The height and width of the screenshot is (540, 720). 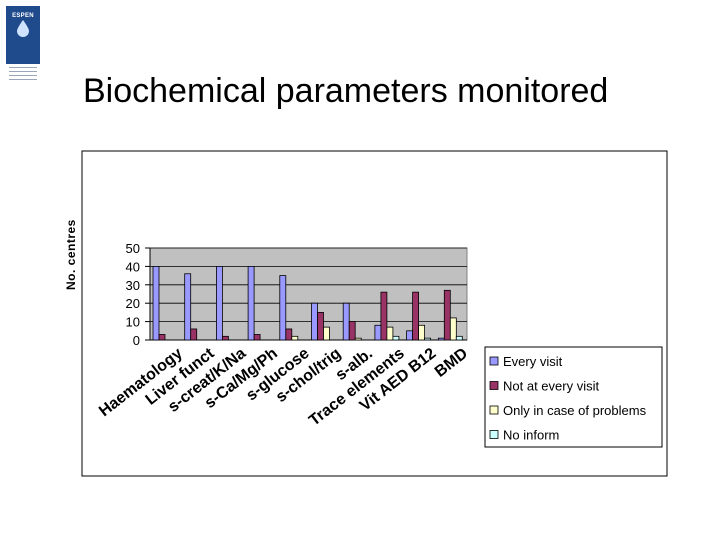 What do you see at coordinates (346, 91) in the screenshot?
I see `page-title: Biochemical parameters monitored` at bounding box center [346, 91].